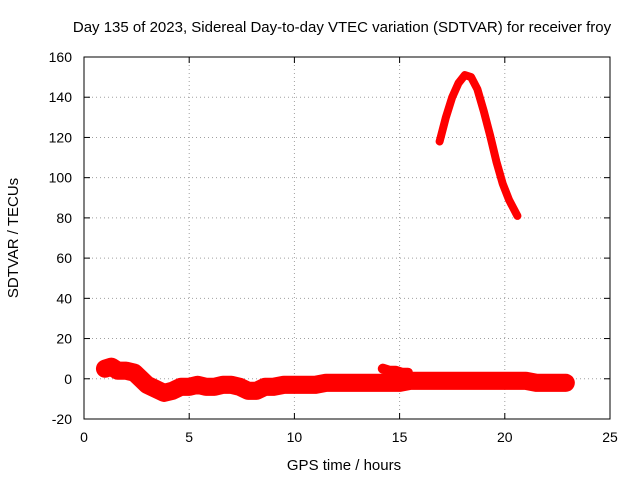 This screenshot has height=480, width=640. I want to click on y-tick-label: -20, so click(62, 419).